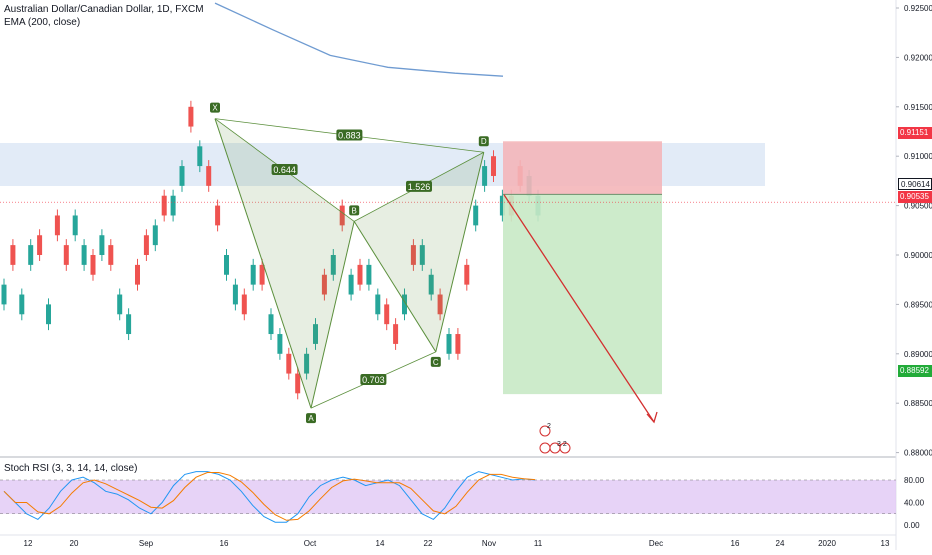 The width and height of the screenshot is (932, 555). I want to click on rsi-tick-label: 80.00, so click(914, 480).